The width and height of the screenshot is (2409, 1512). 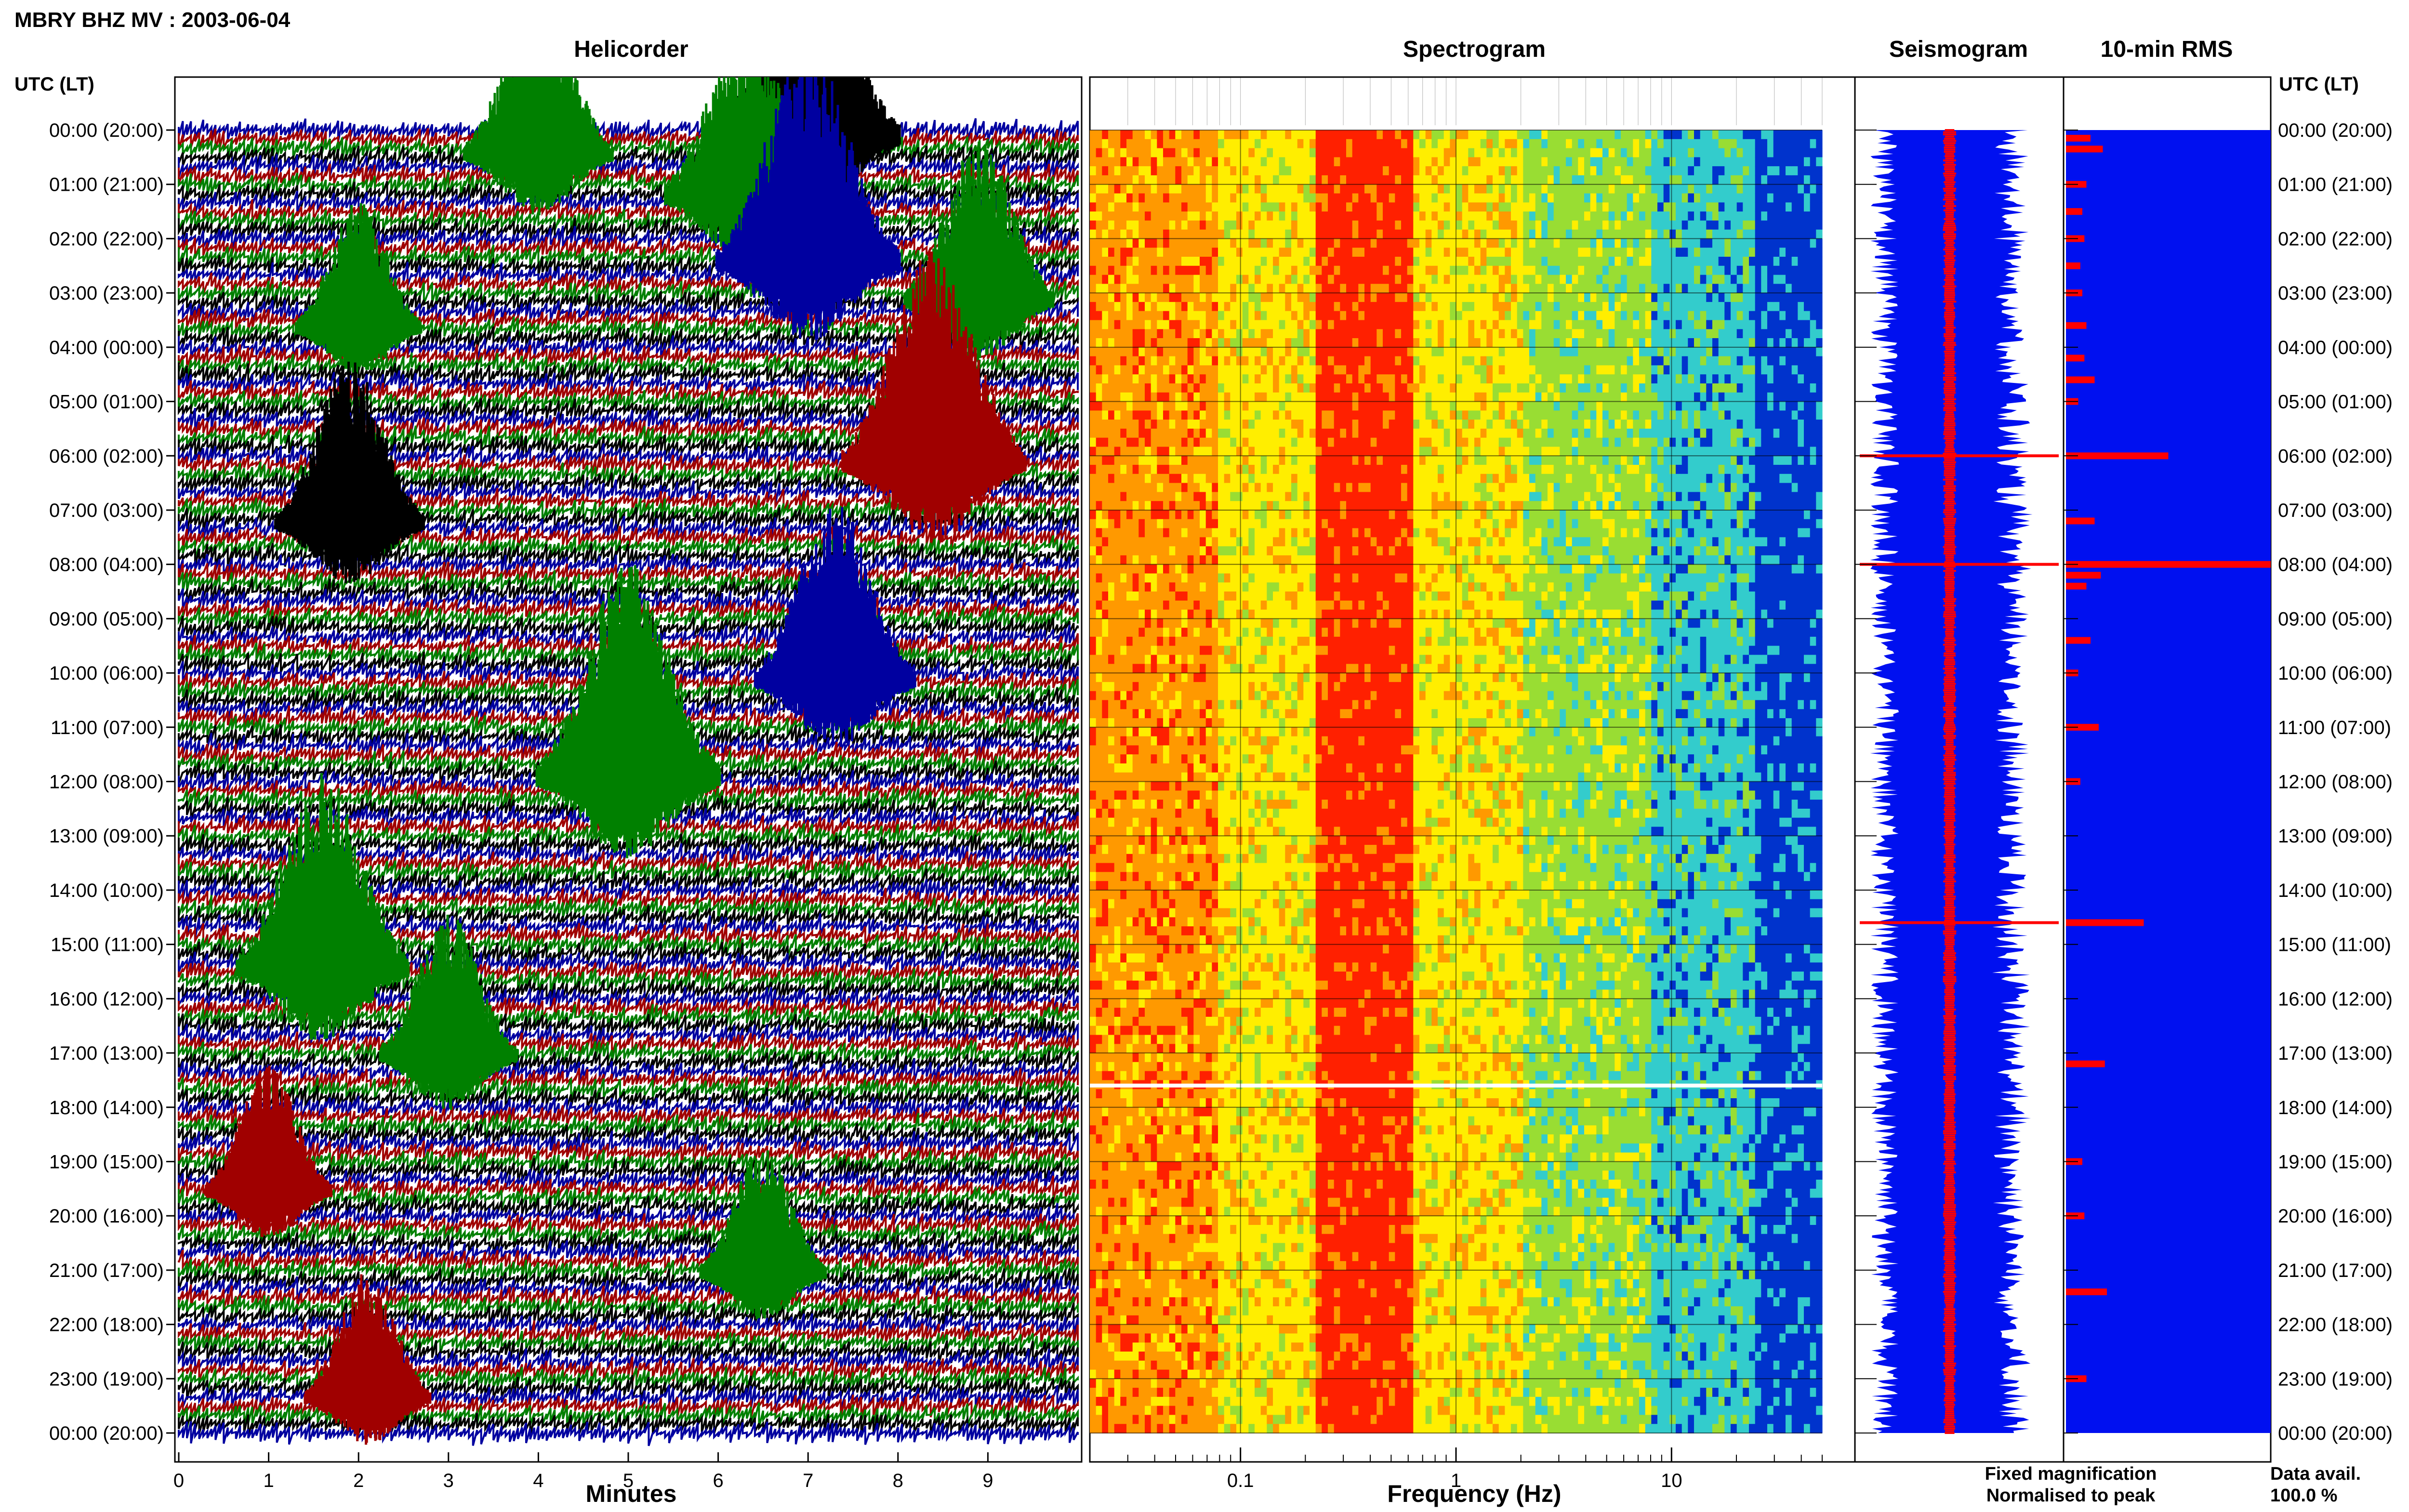 What do you see at coordinates (106, 1216) in the screenshot?
I see `time-label: 20:00 (16:00)` at bounding box center [106, 1216].